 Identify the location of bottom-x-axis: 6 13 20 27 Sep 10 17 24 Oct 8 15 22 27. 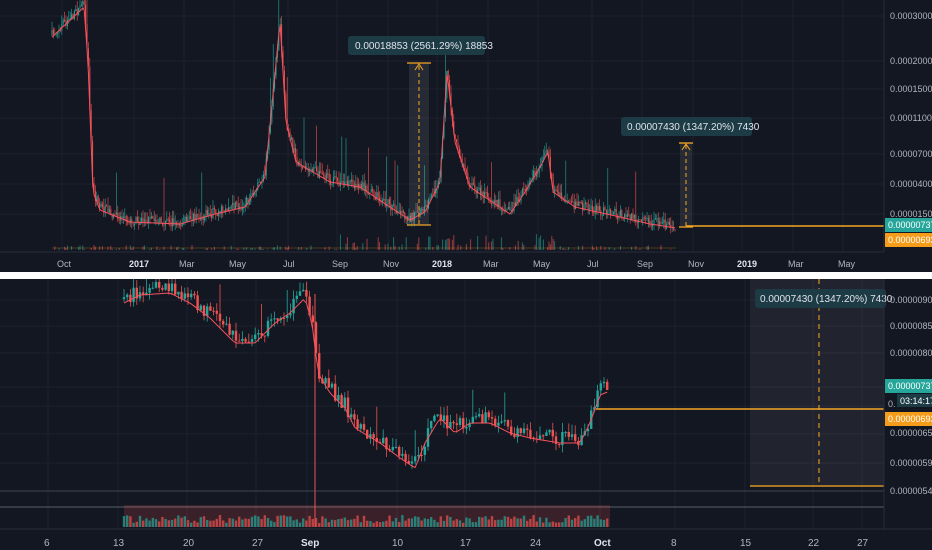
(466, 538).